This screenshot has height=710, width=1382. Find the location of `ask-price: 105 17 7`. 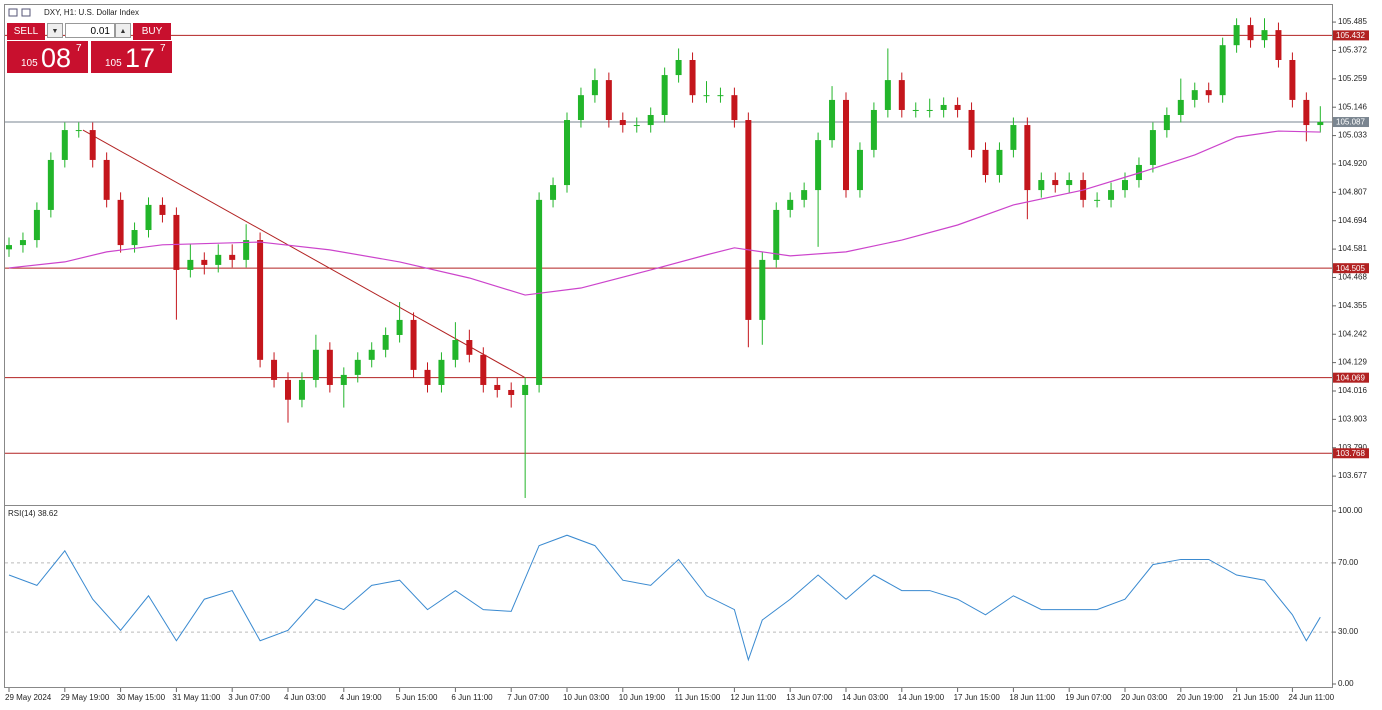

ask-price: 105 17 7 is located at coordinates (131, 57).